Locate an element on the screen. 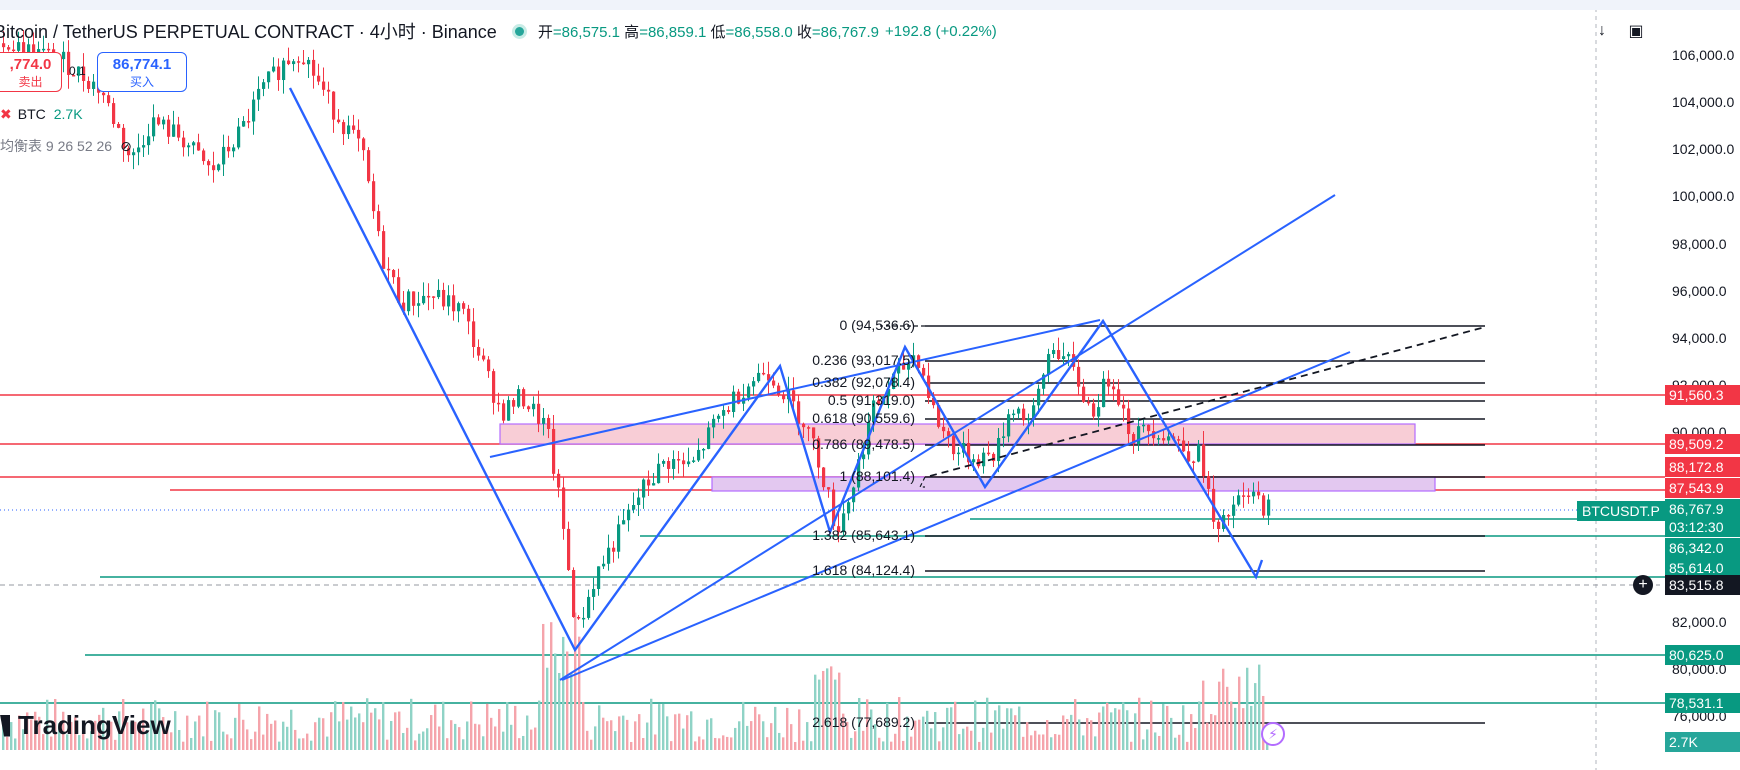 This screenshot has width=1740, height=770. download-icon: ↓ is located at coordinates (1602, 30).